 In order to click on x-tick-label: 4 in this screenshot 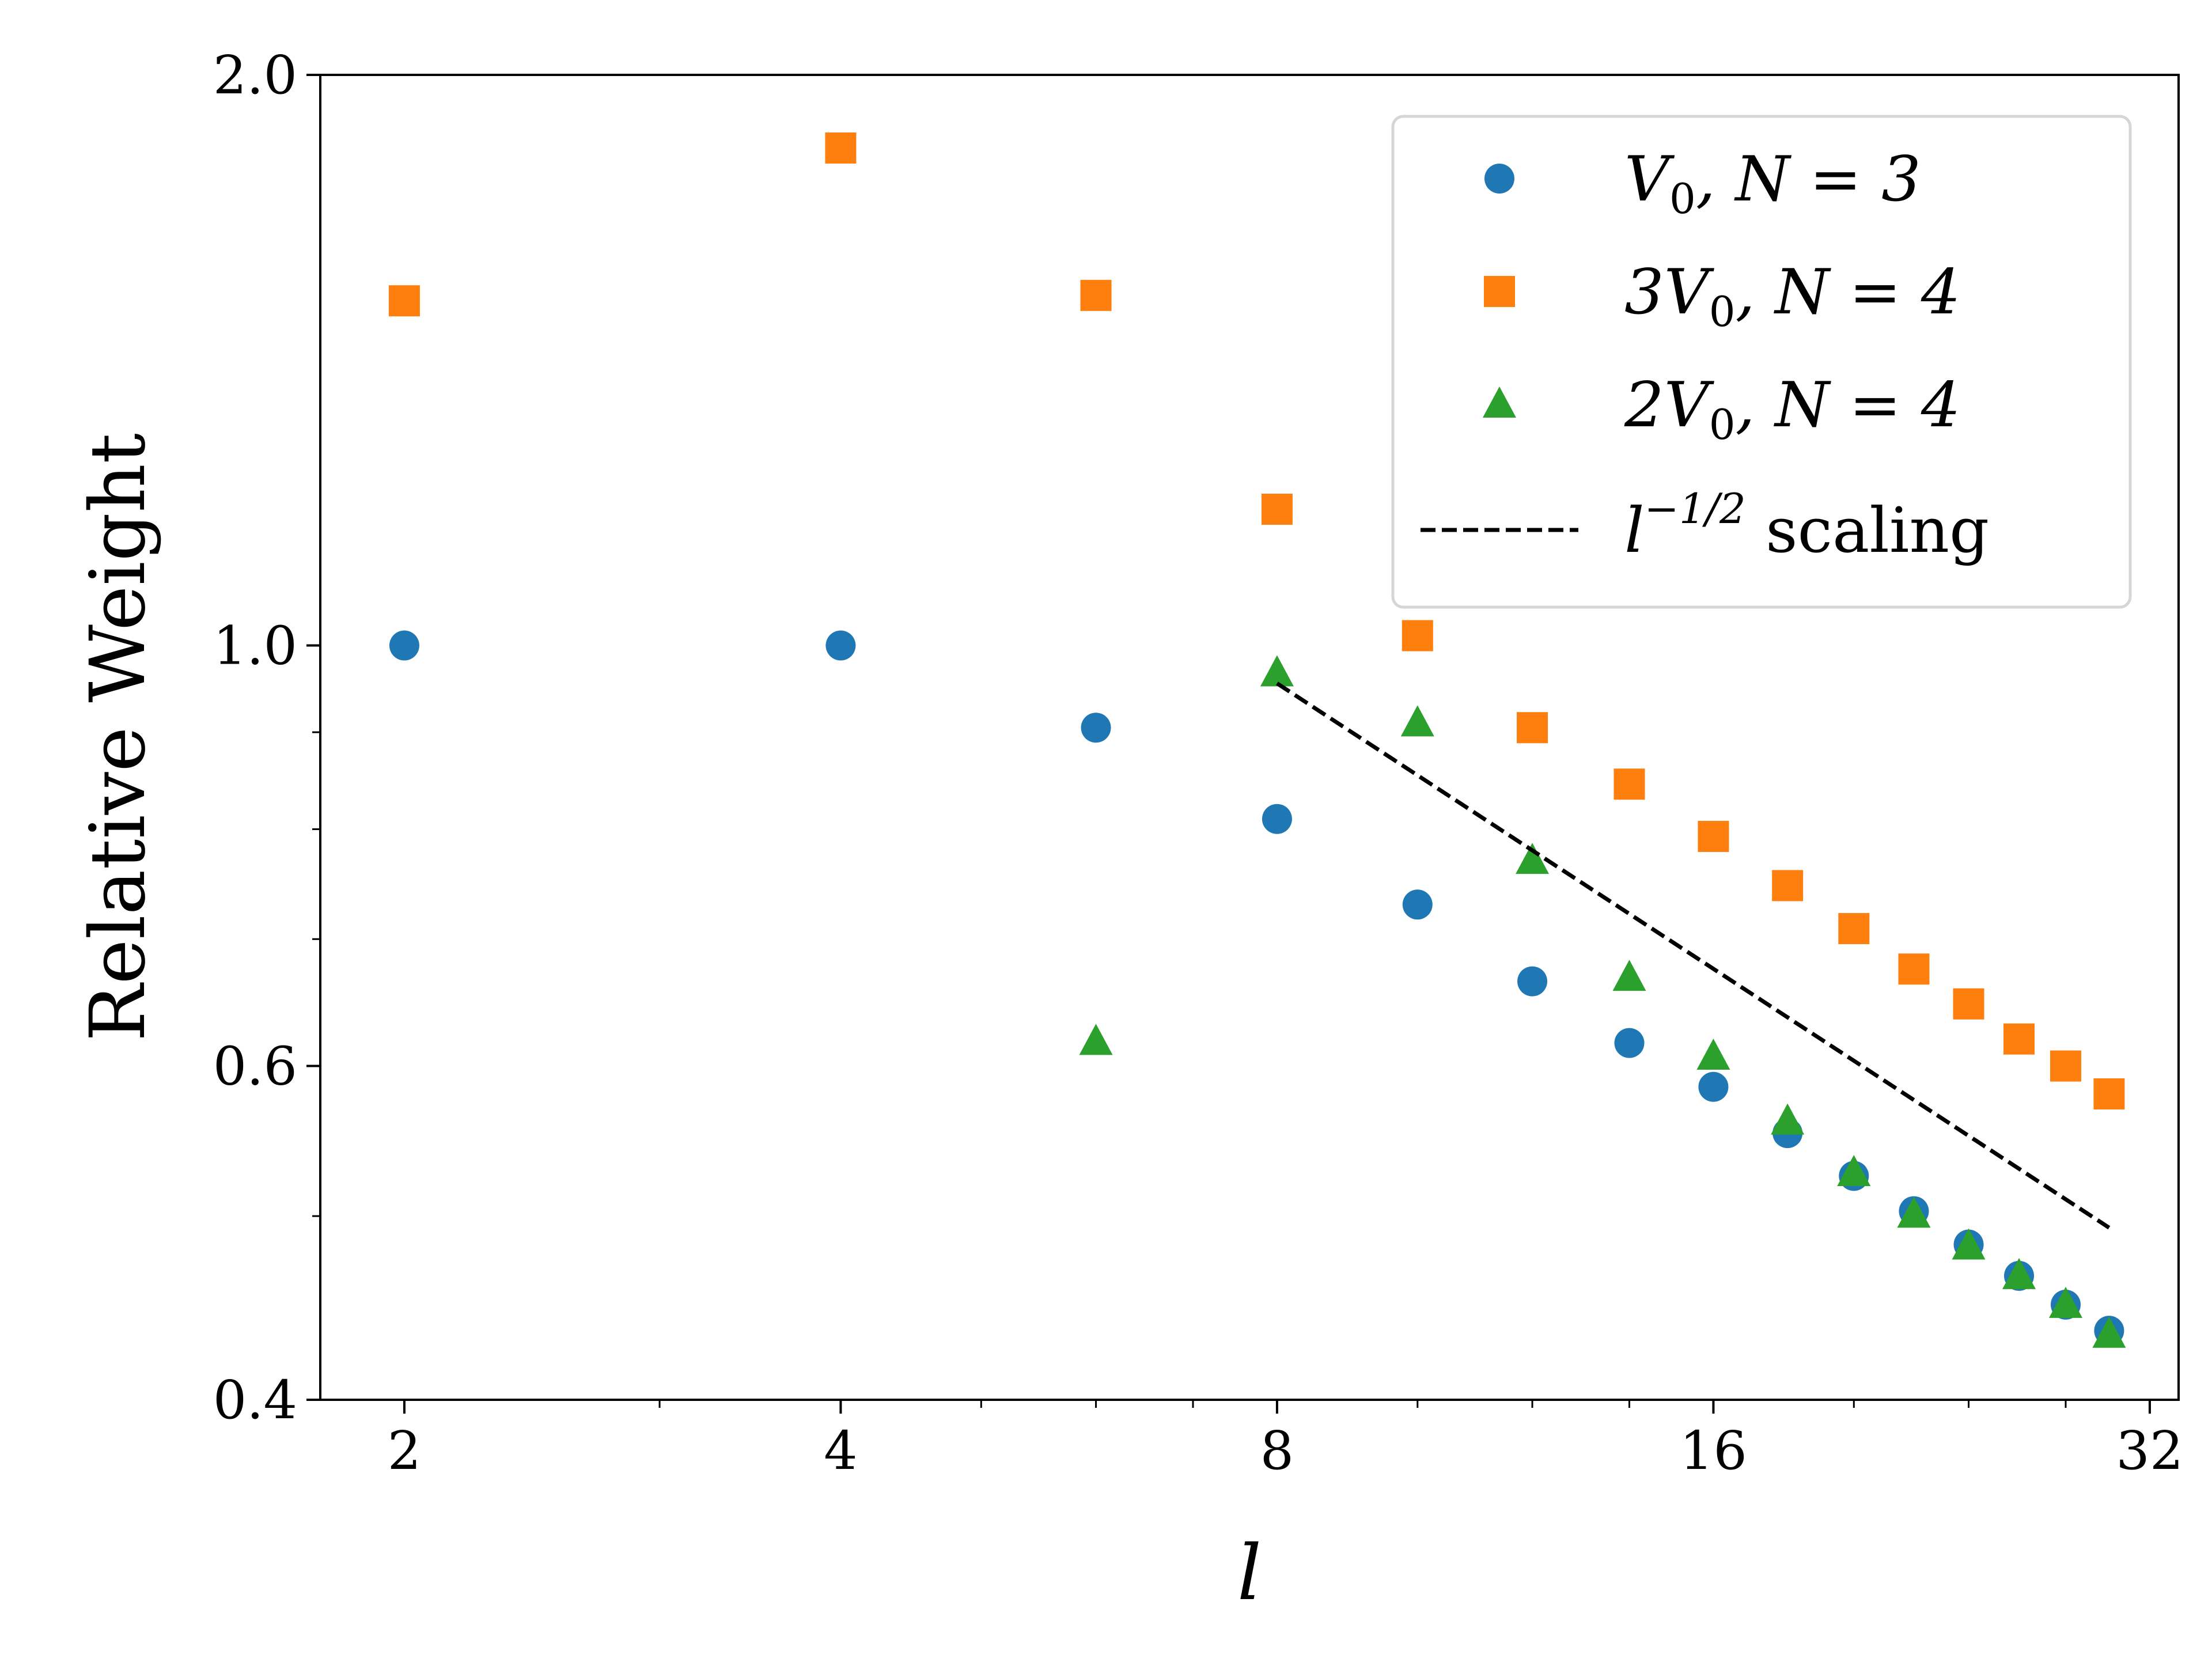, I will do `click(841, 1451)`.